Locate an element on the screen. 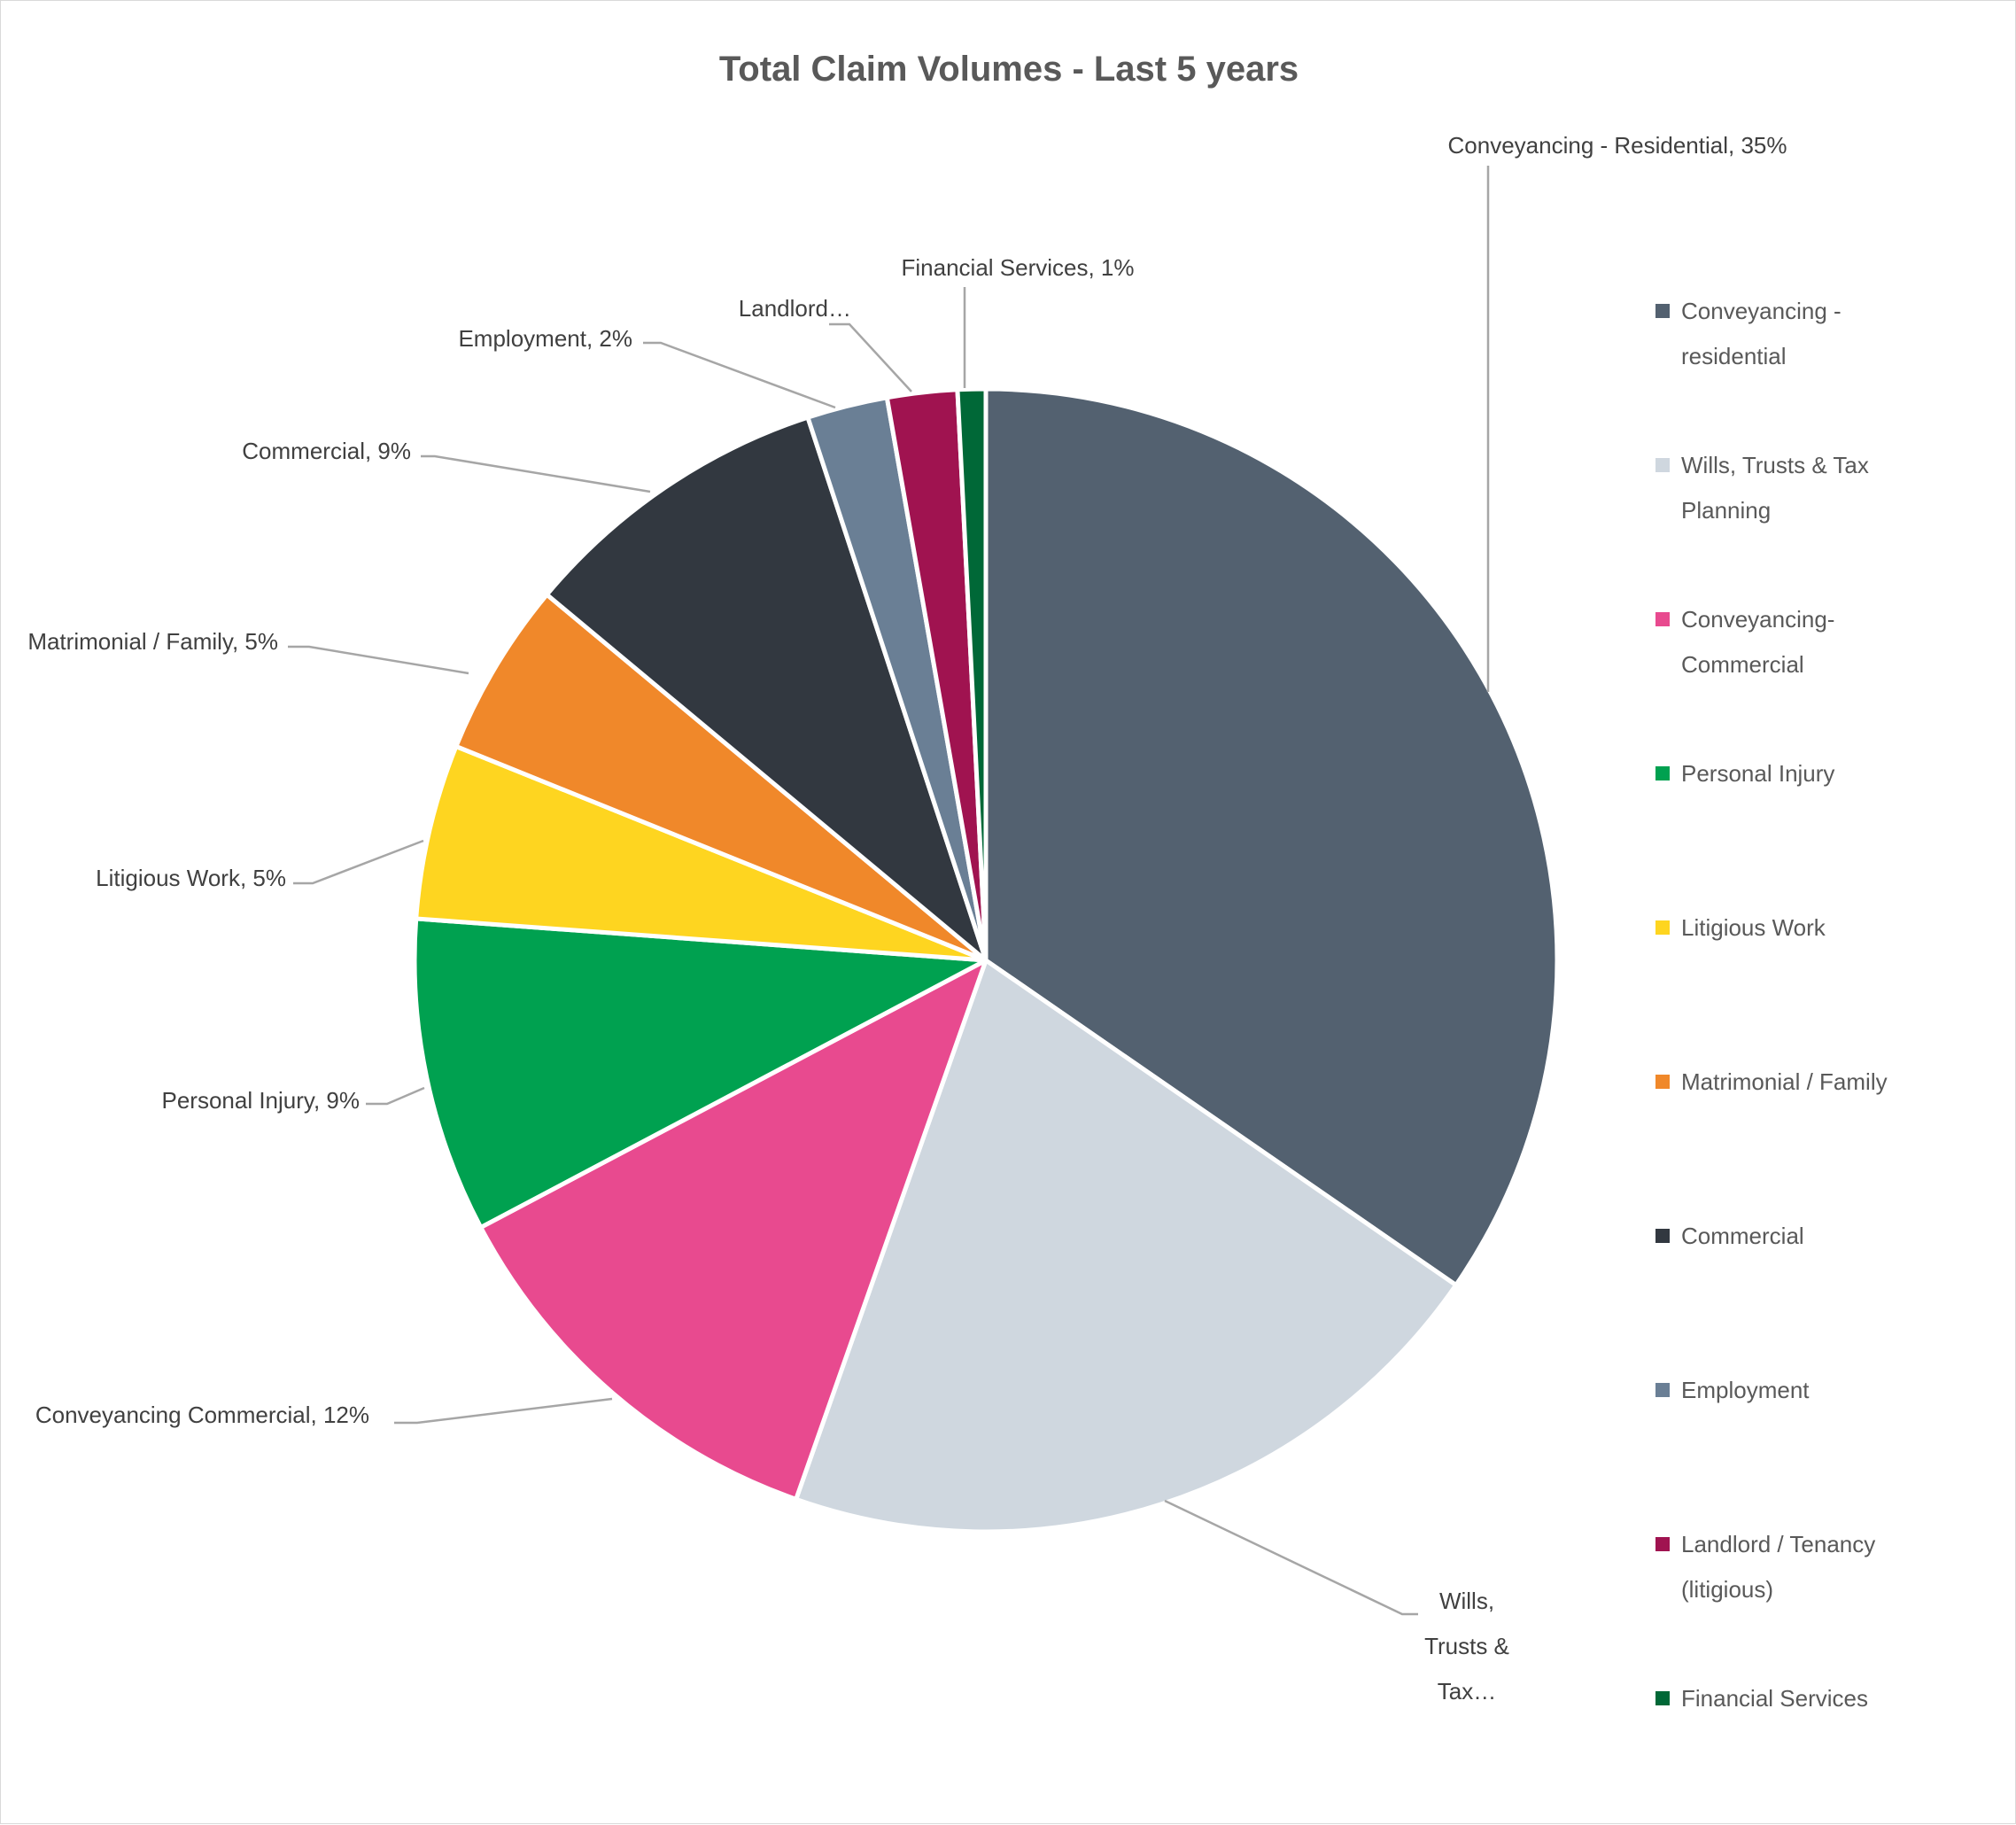 The width and height of the screenshot is (2016, 1825). pie-slice-wills-trusts-tax-planning is located at coordinates (1126, 1246).